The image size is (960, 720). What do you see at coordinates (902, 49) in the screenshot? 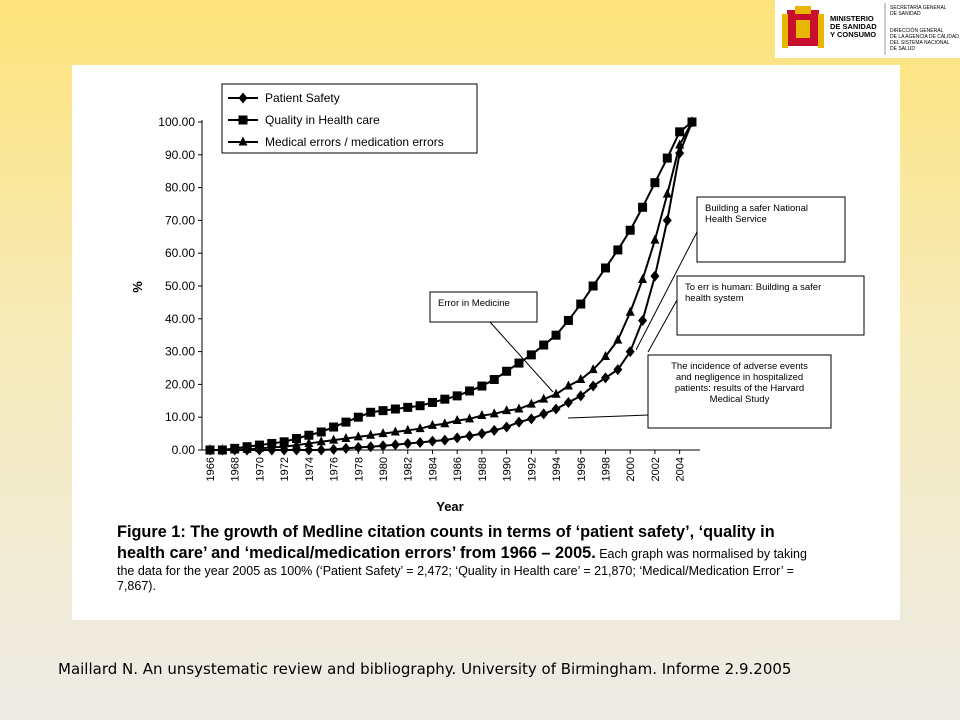
I see `logo-direction: DE SALUD` at bounding box center [902, 49].